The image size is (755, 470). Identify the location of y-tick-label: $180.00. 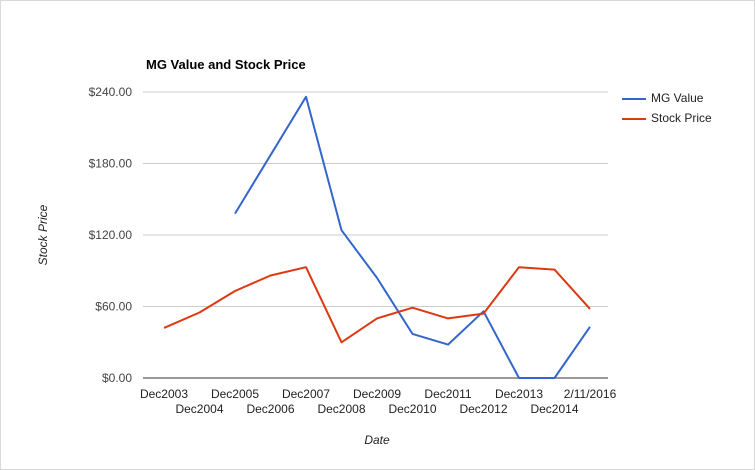
(111, 164).